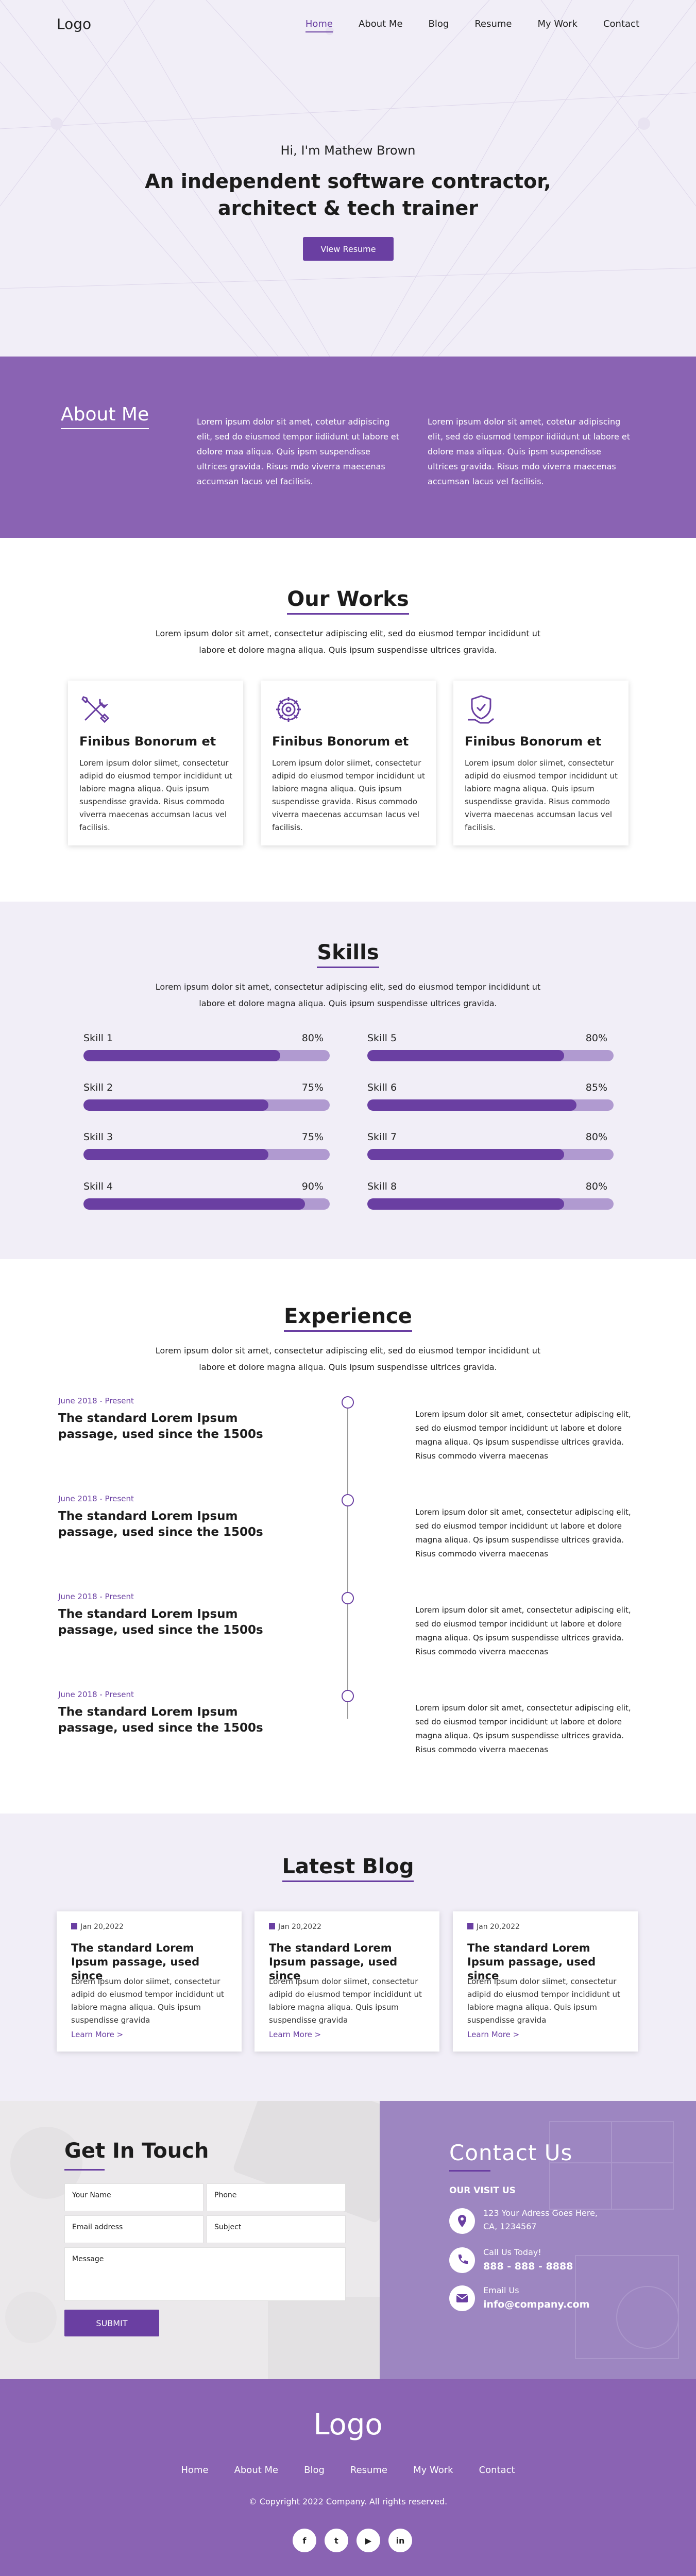 The height and width of the screenshot is (2576, 696). I want to click on email-label: Email Us, so click(501, 2290).